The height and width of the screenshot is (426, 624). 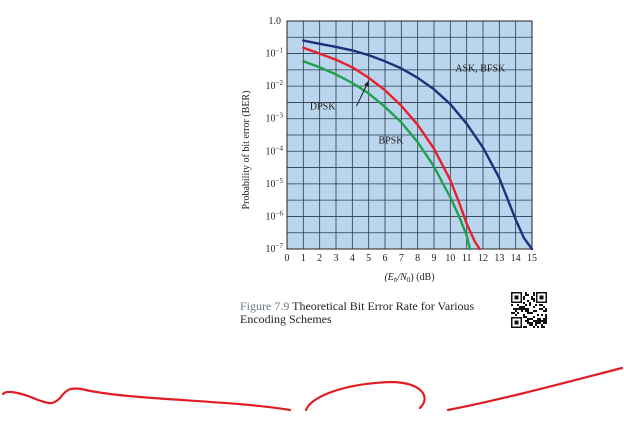 I want to click on series-line-dpsk, so click(x=391, y=148).